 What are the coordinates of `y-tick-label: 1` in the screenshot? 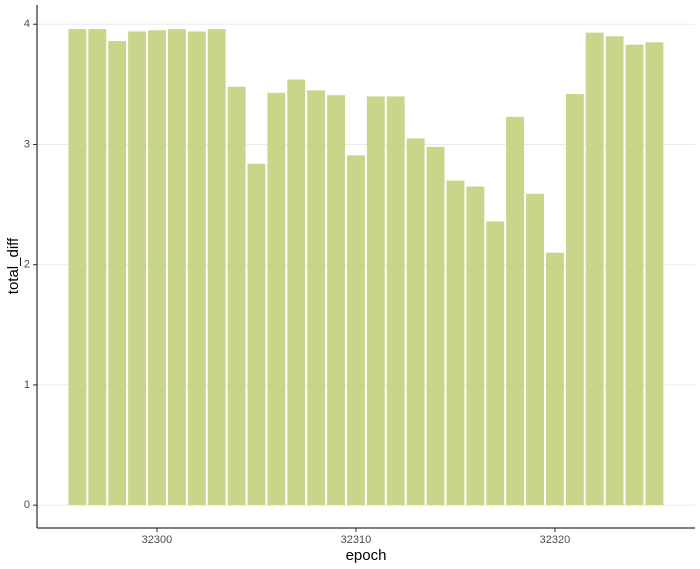 It's located at (27, 385).